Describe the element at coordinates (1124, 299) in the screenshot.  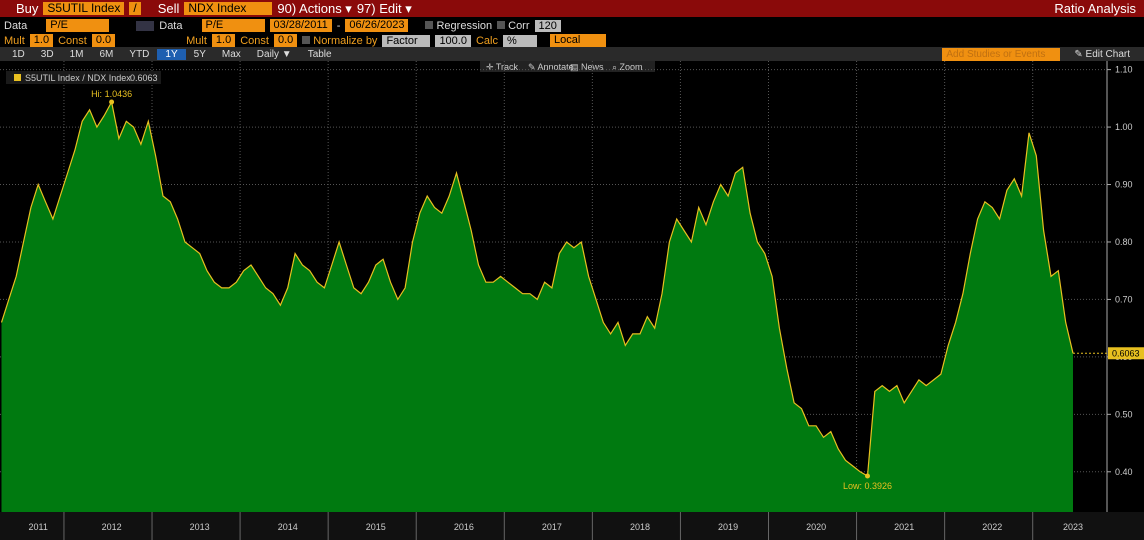
I see `y-tick-label: 0.70` at that location.